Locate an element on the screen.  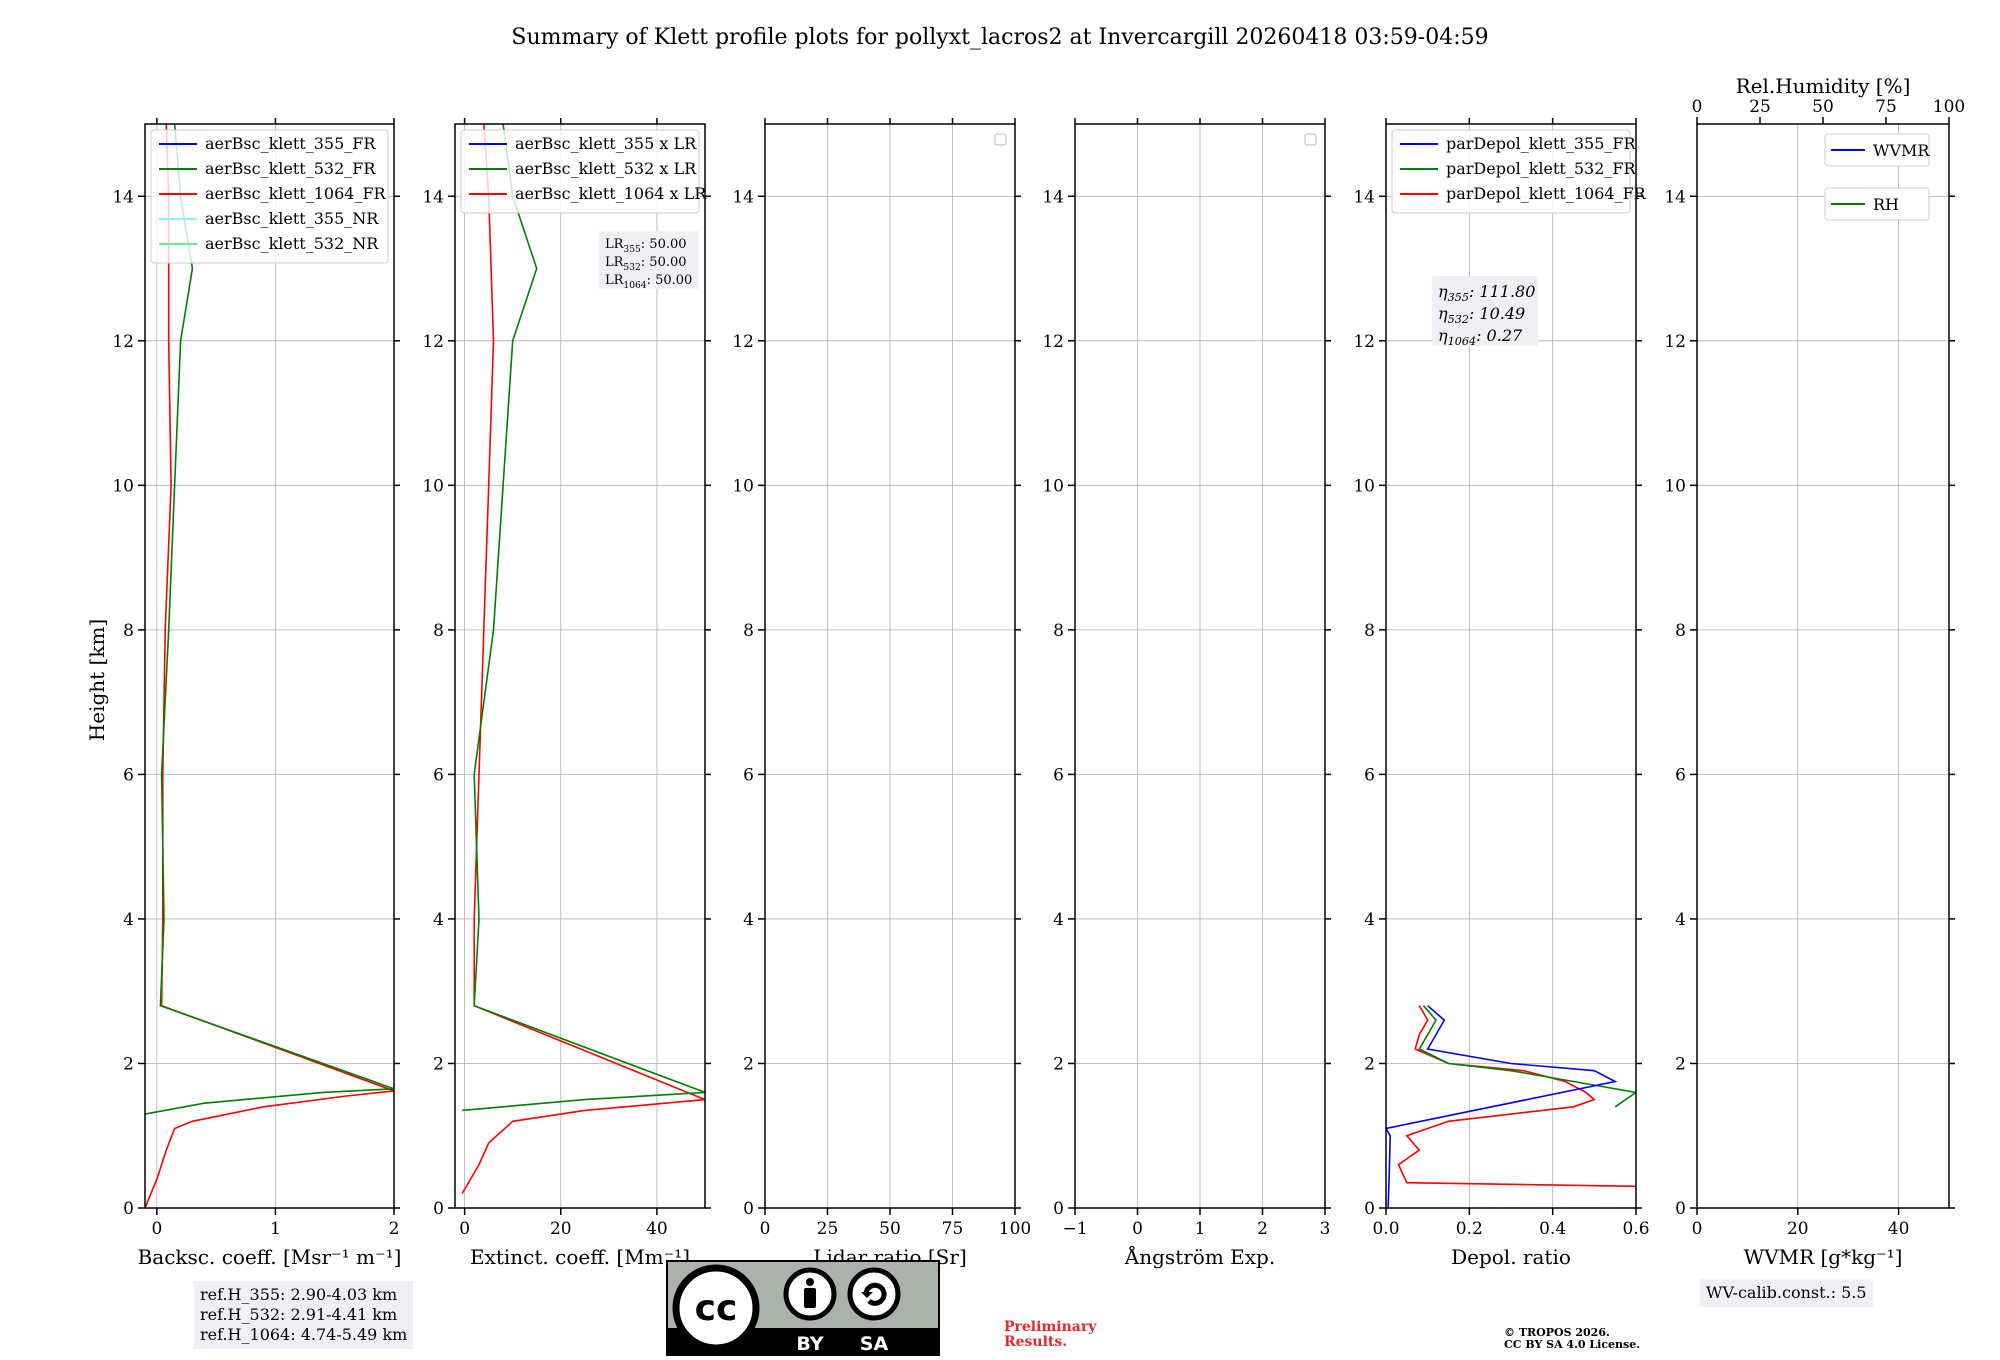
lidar-ratio-label: LR1064: 50.00 is located at coordinates (648, 282).